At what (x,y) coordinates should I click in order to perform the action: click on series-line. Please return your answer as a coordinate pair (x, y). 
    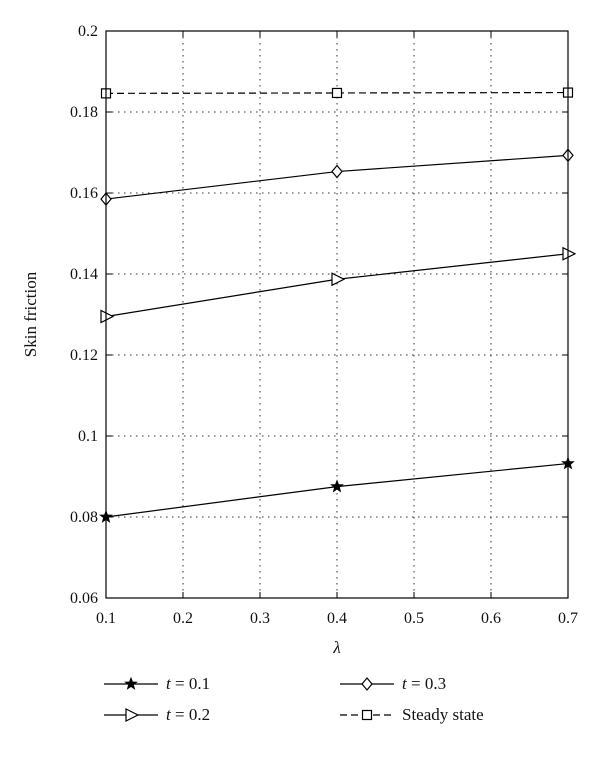
    Looking at the image, I should click on (337, 490).